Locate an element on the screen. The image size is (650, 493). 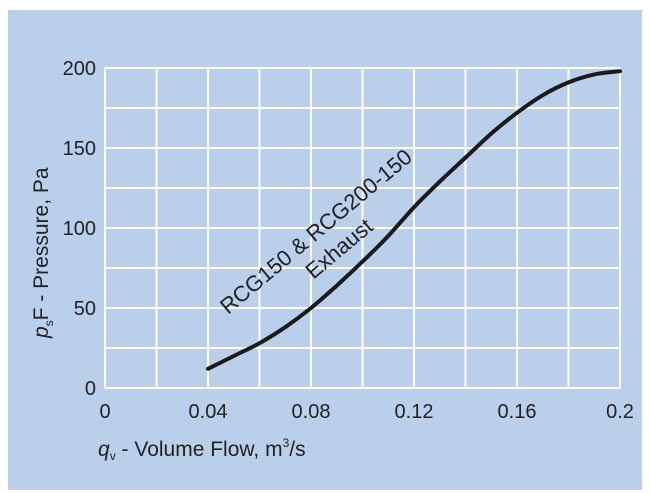
y-tick-label: 100 is located at coordinates (79, 229).